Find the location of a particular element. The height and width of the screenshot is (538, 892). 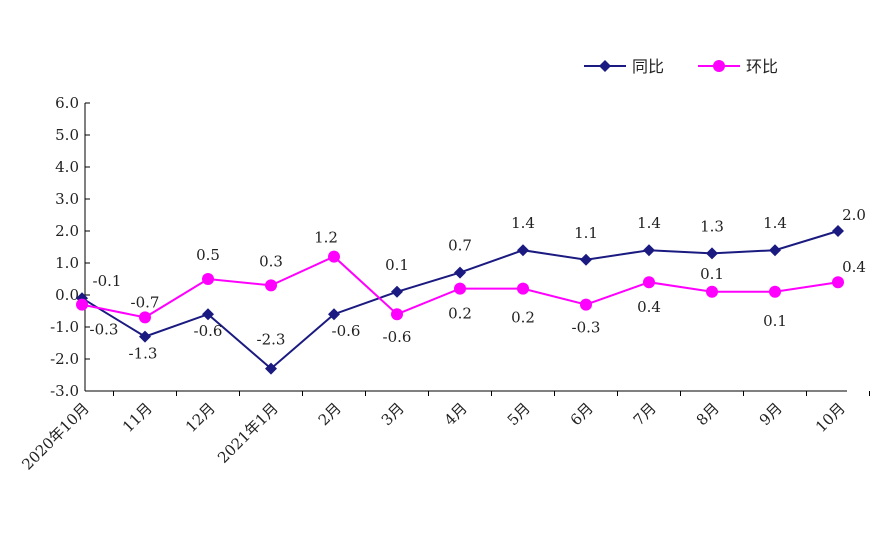

data-label: 2.0 is located at coordinates (854, 215).